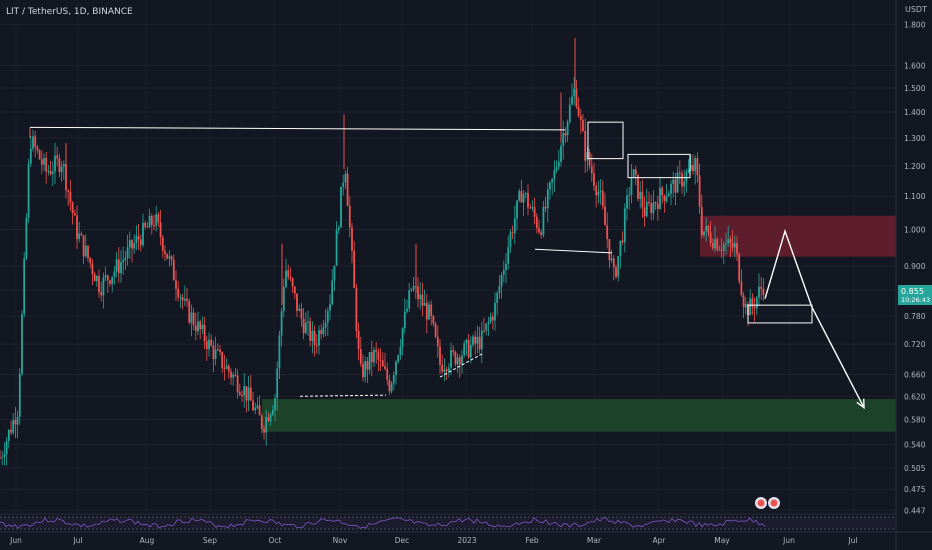 This screenshot has height=550, width=932. Describe the element at coordinates (852, 540) in the screenshot. I see `x-tick-label: Jul` at that location.